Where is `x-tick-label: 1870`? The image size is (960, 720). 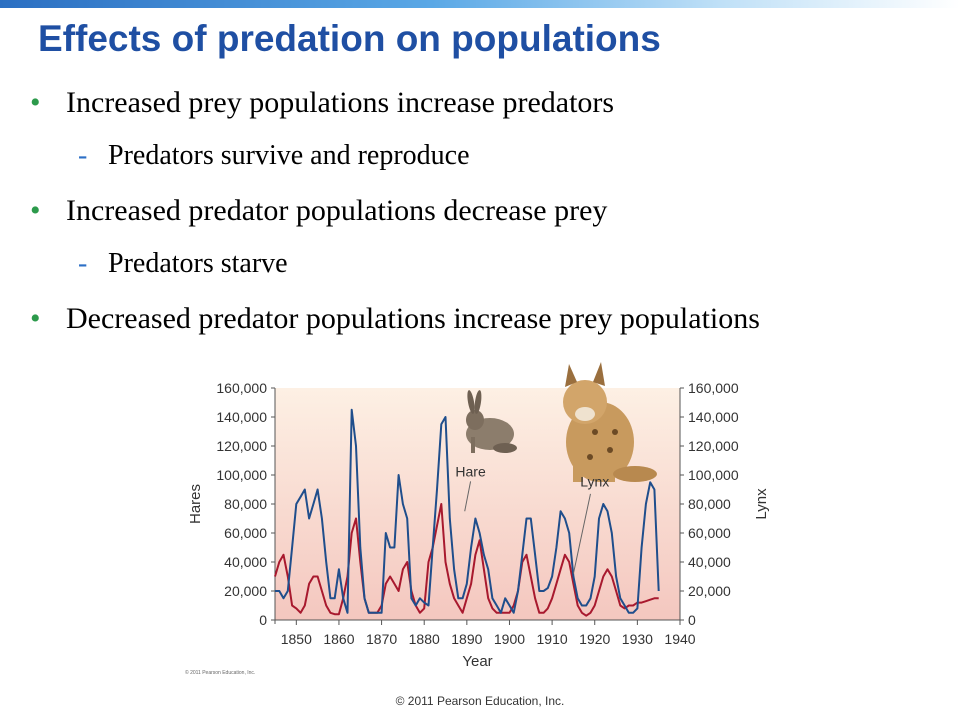
x-tick-label: 1870 is located at coordinates (381, 639).